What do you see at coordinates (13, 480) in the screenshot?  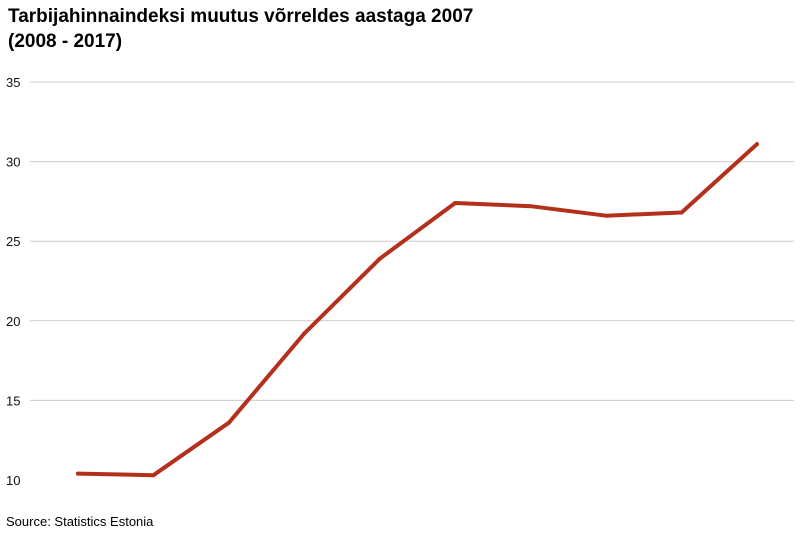 I see `y-tick-label: 10` at bounding box center [13, 480].